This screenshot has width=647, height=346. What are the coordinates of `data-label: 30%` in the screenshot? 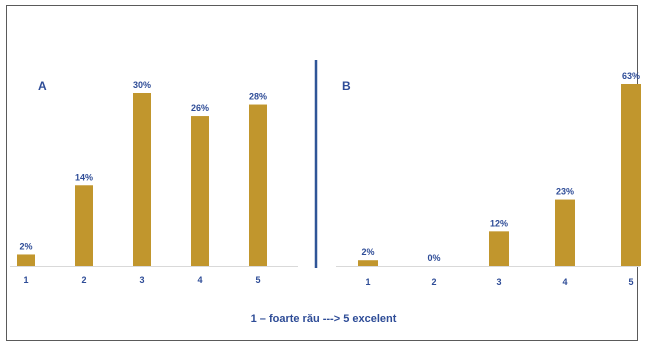 It's located at (142, 85).